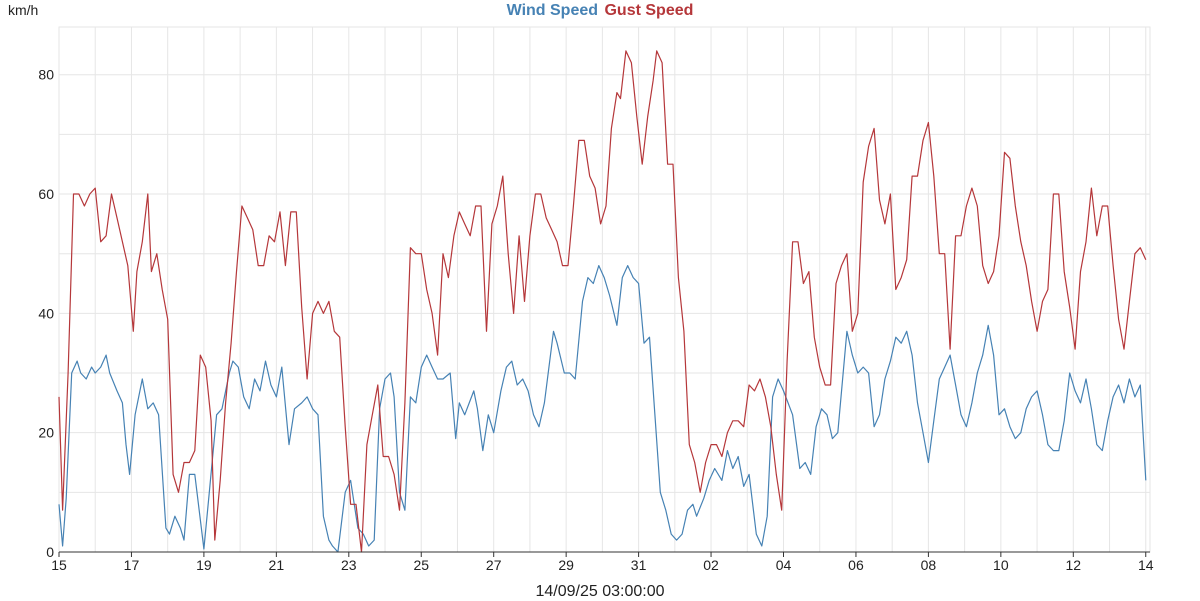  Describe the element at coordinates (929, 565) in the screenshot. I see `x-tick-label: 08` at that location.